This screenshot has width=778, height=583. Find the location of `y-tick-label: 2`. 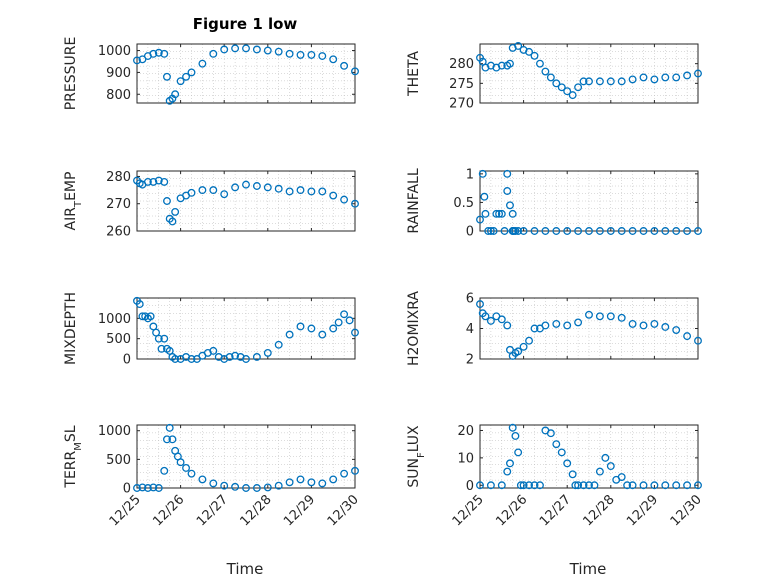

y-tick-label: 2 is located at coordinates (470, 360).